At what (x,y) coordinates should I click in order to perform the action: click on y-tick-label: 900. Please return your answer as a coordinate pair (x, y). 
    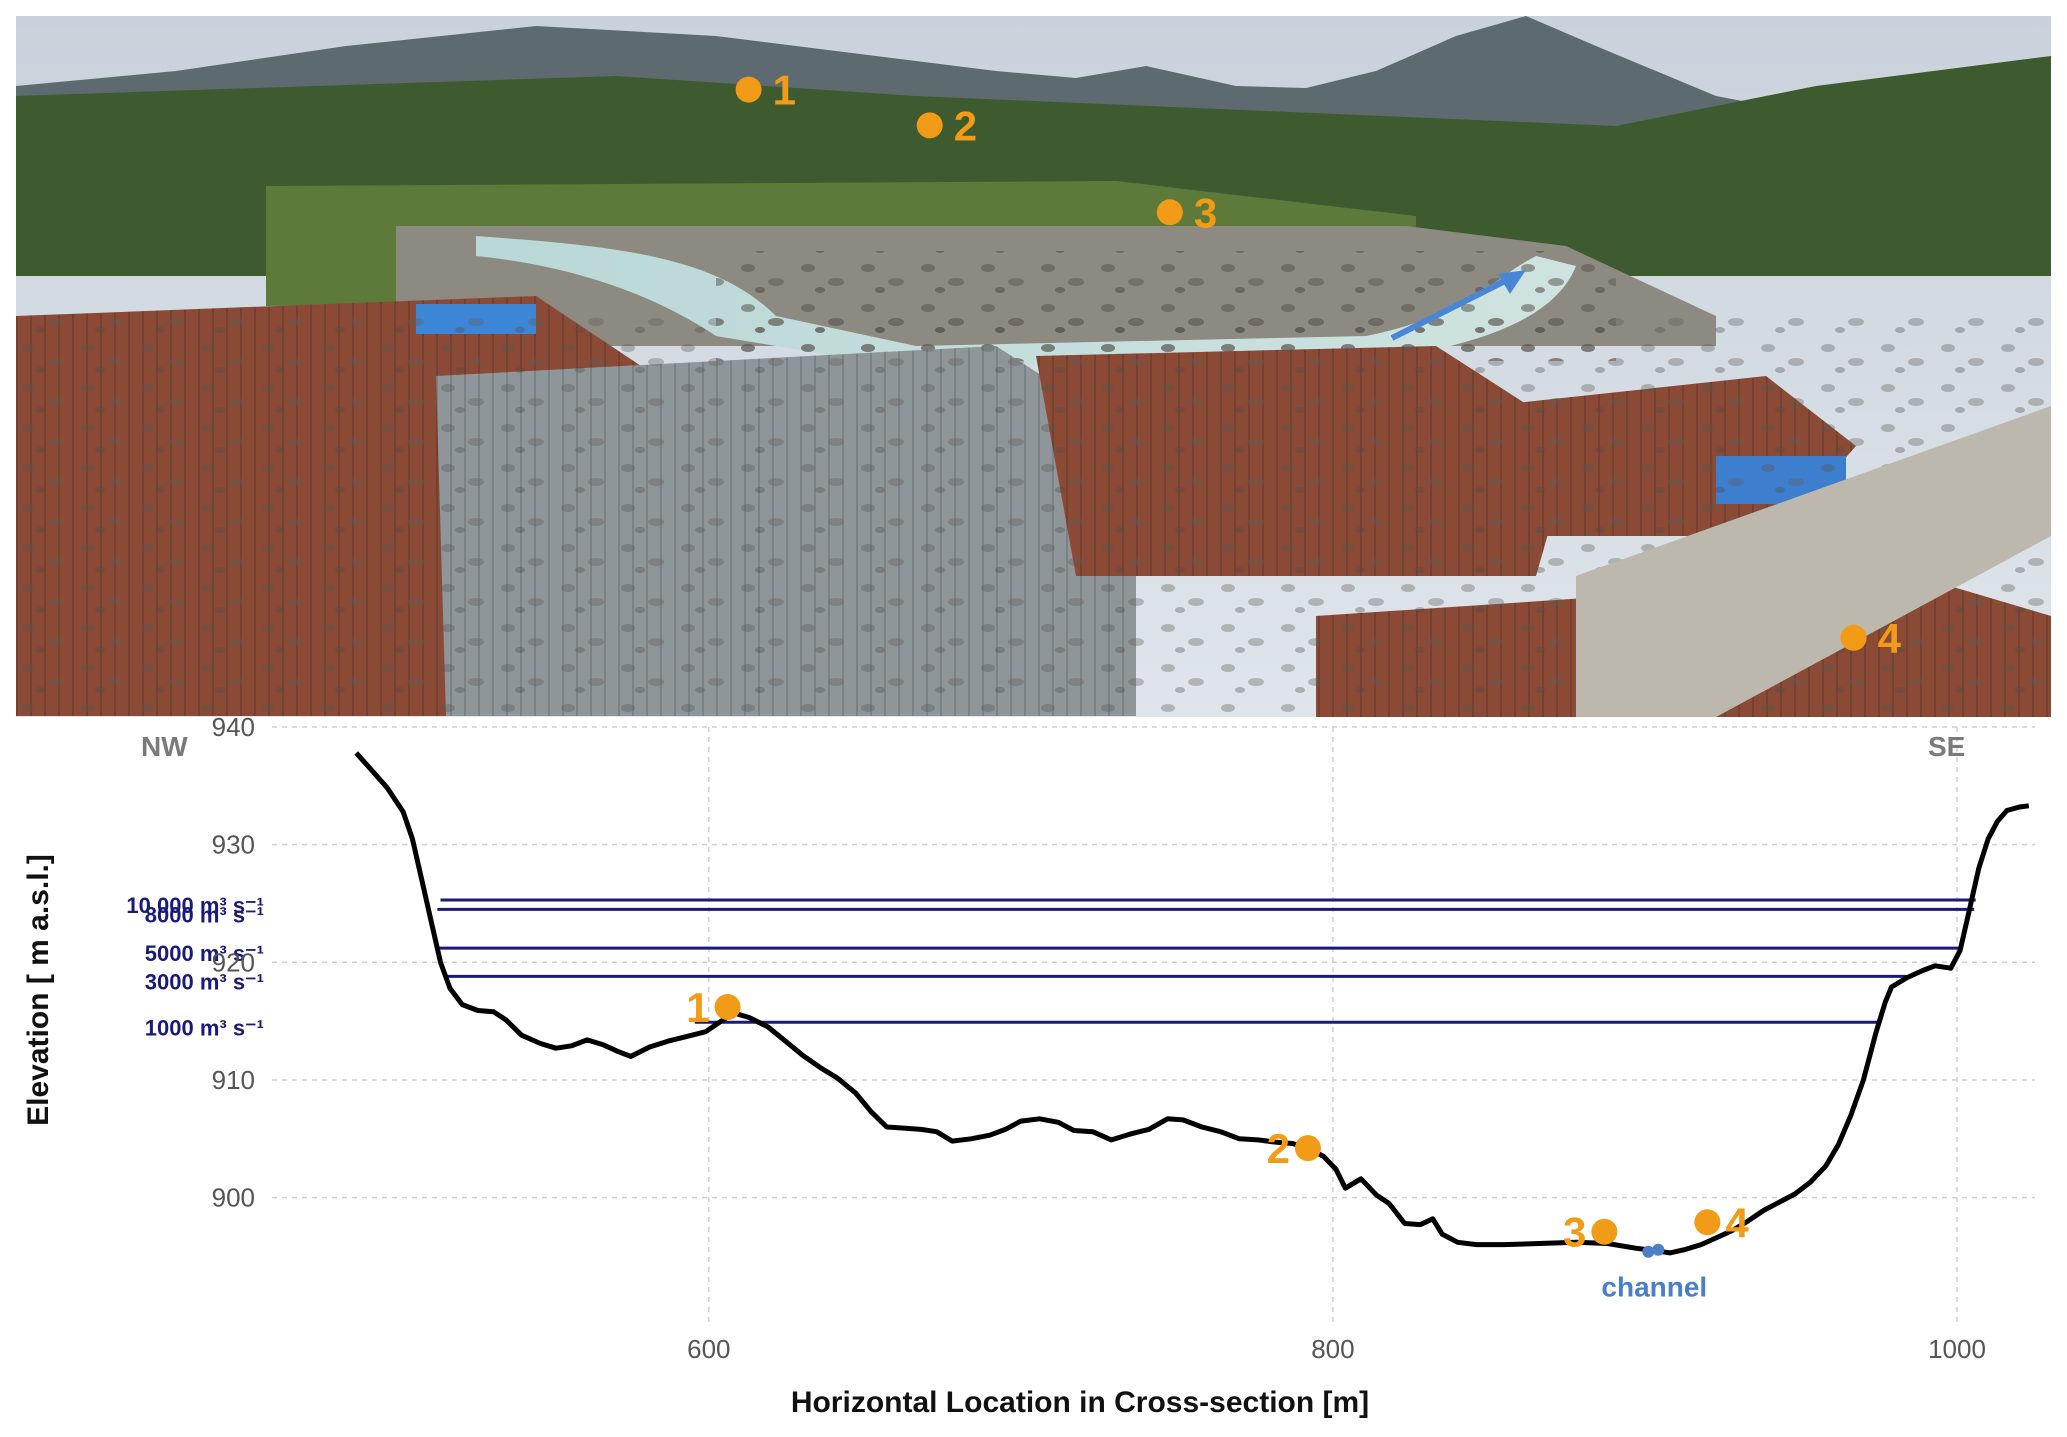
    Looking at the image, I should click on (233, 1198).